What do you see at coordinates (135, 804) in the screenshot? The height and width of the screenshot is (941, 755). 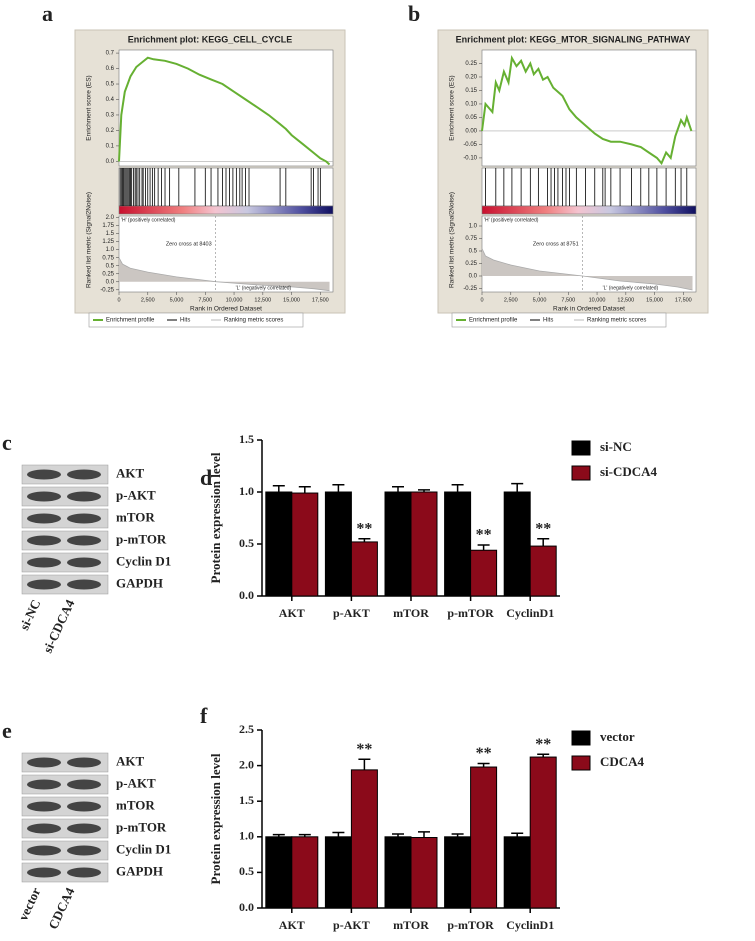 I see `band-label: mTOR` at bounding box center [135, 804].